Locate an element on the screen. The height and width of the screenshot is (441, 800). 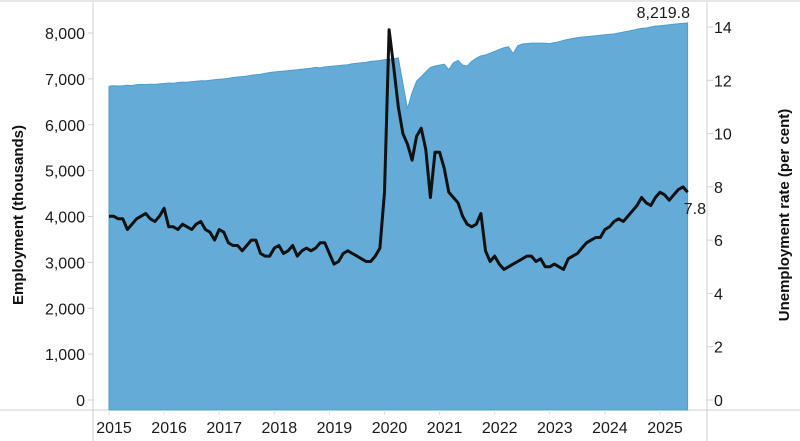
left-tick-label: 8,000 is located at coordinates (65, 34).